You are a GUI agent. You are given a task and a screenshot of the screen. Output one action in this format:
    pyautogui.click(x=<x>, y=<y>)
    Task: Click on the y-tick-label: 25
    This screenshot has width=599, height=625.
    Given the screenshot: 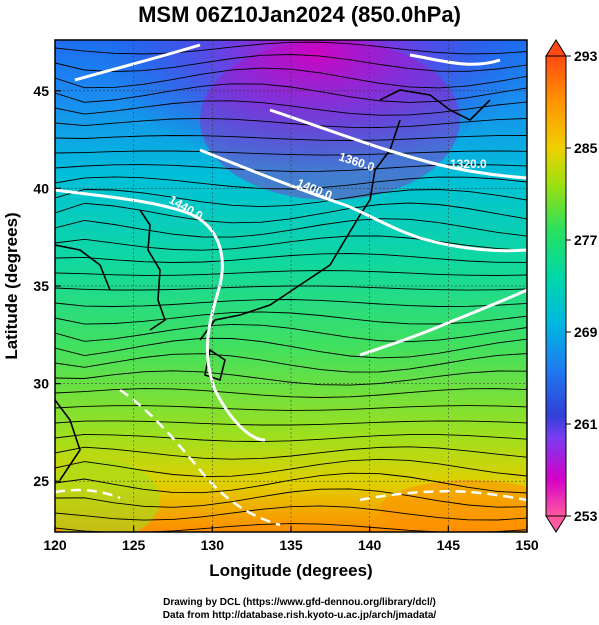 What is the action you would take?
    pyautogui.click(x=41, y=481)
    